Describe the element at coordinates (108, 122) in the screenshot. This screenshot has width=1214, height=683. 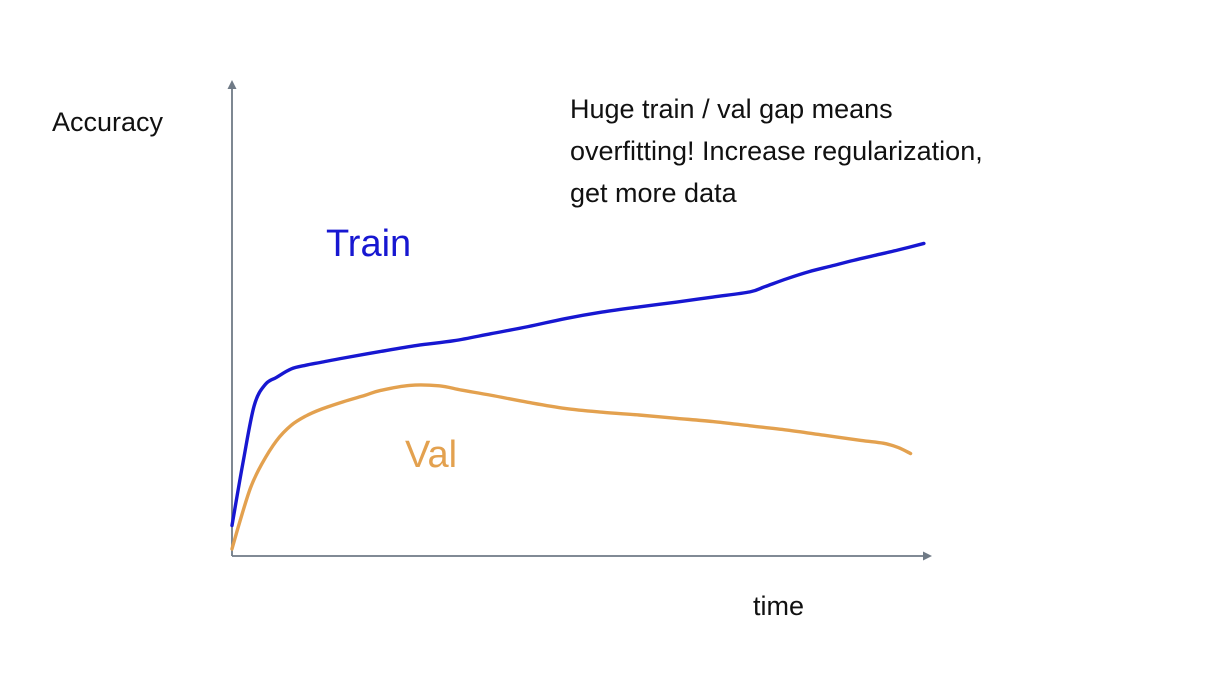
I see `y-axis-label: Accuracy` at that location.